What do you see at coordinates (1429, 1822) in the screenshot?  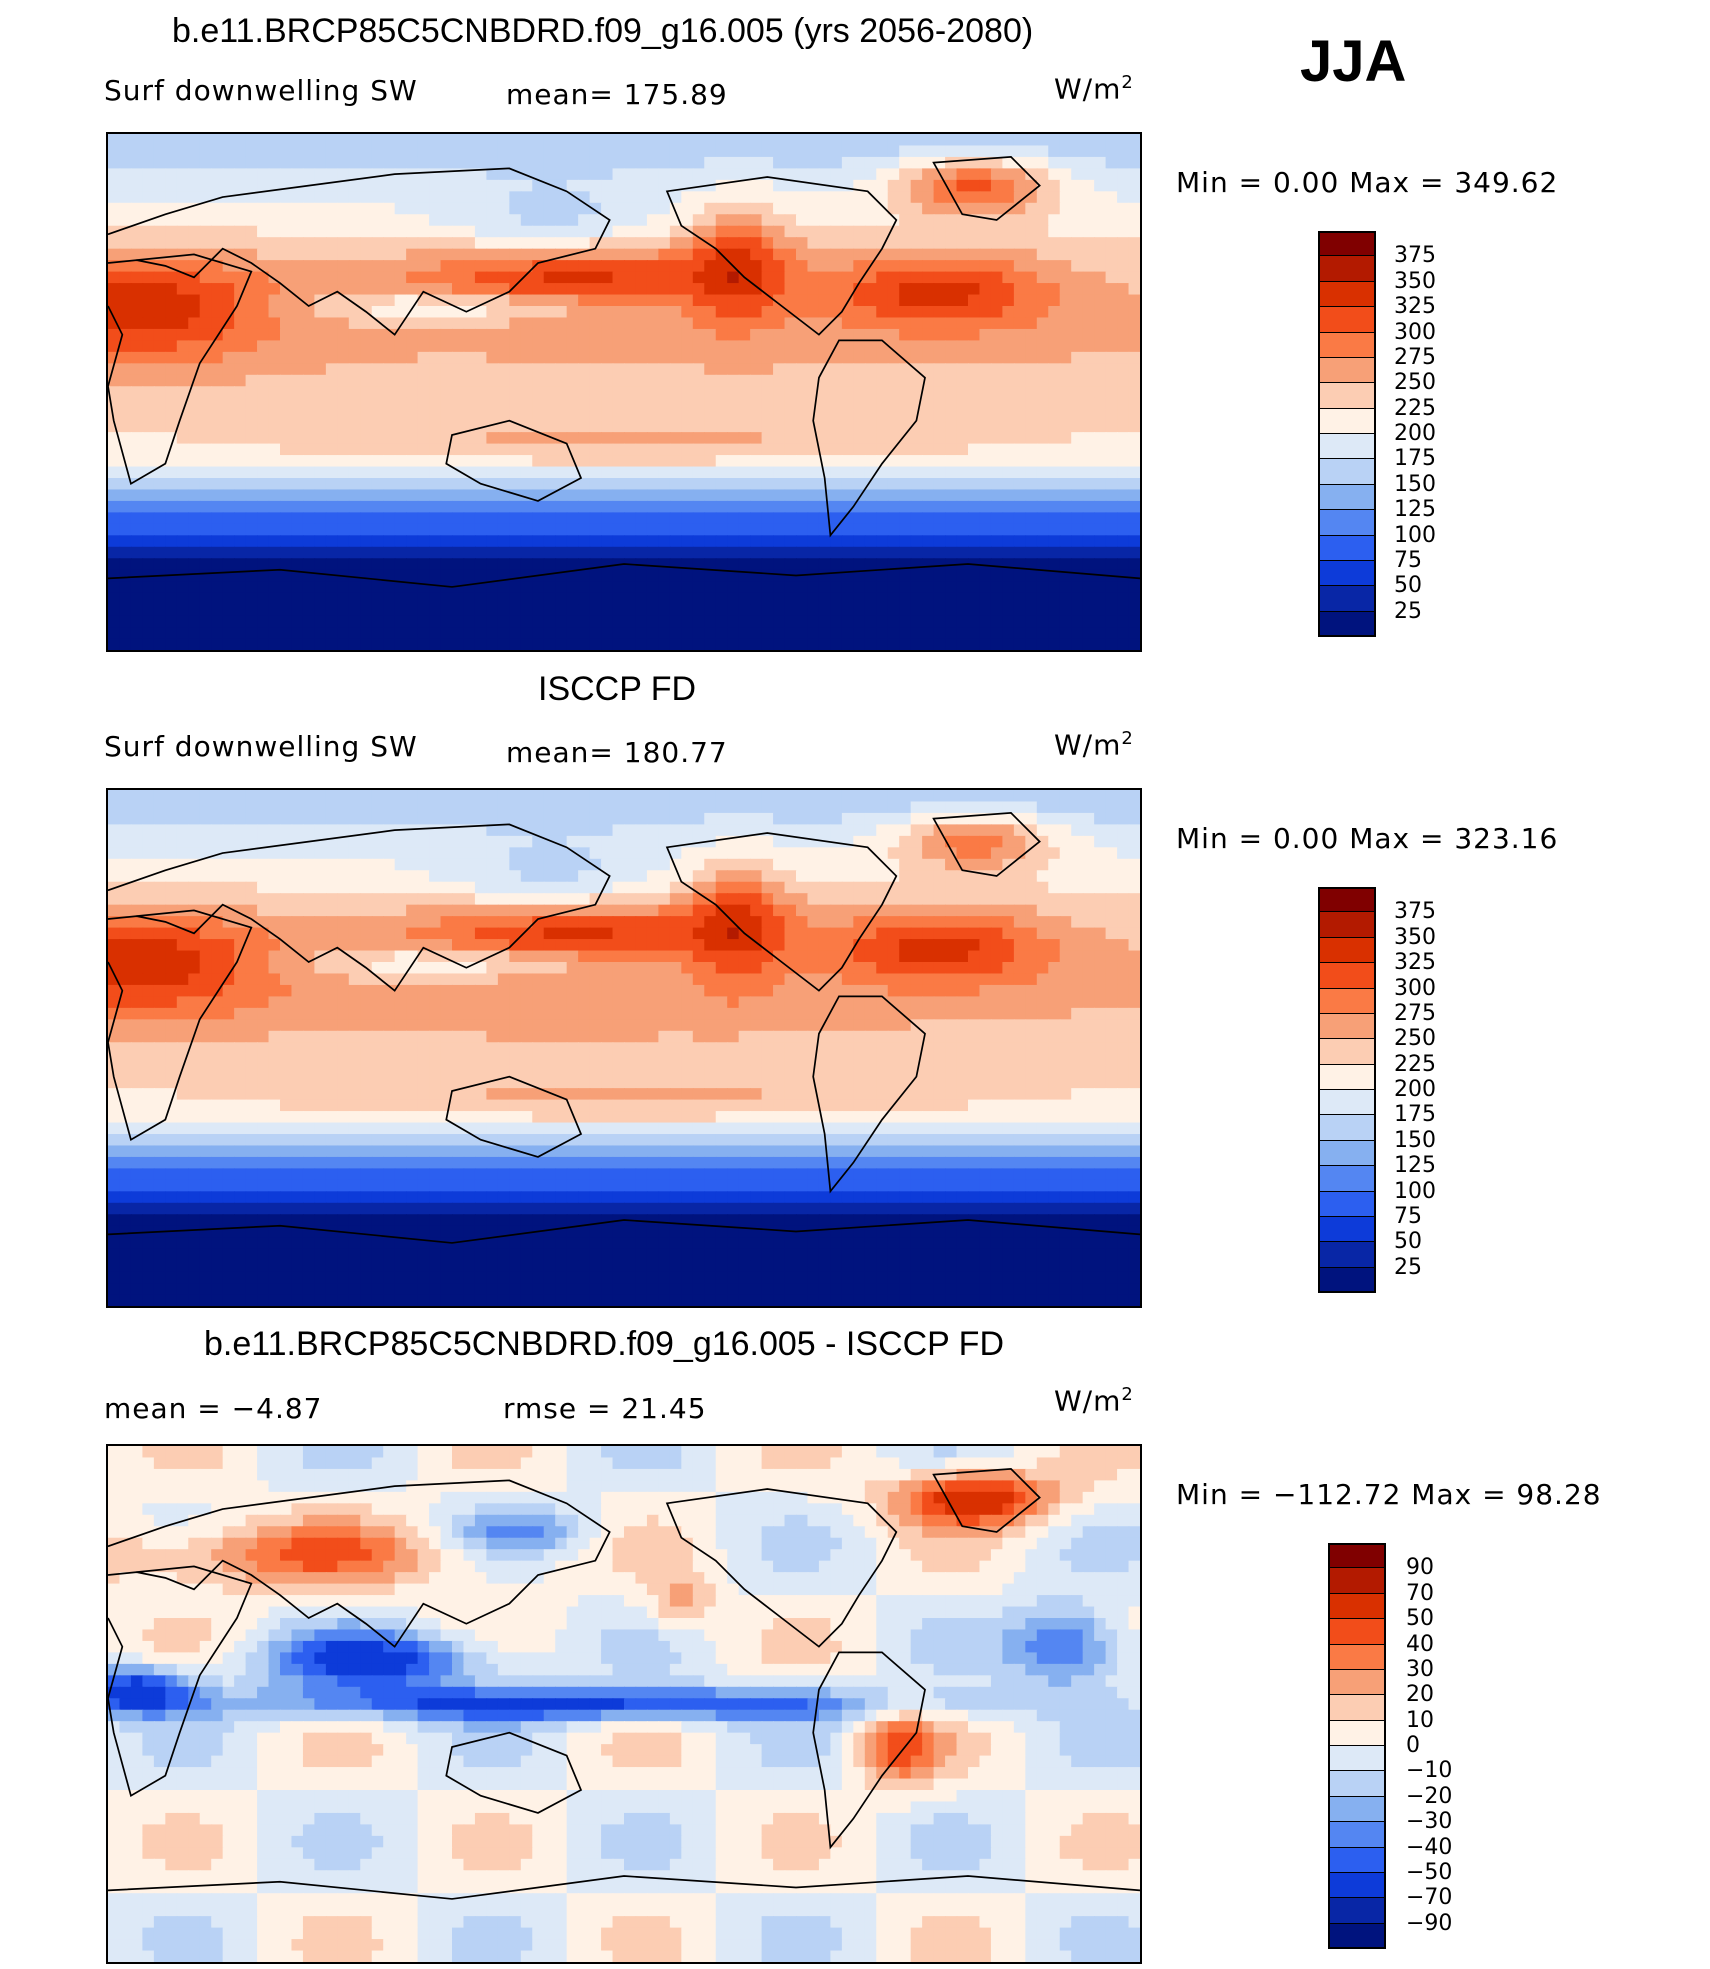 I see `colorbar-tick-label: −30` at bounding box center [1429, 1822].